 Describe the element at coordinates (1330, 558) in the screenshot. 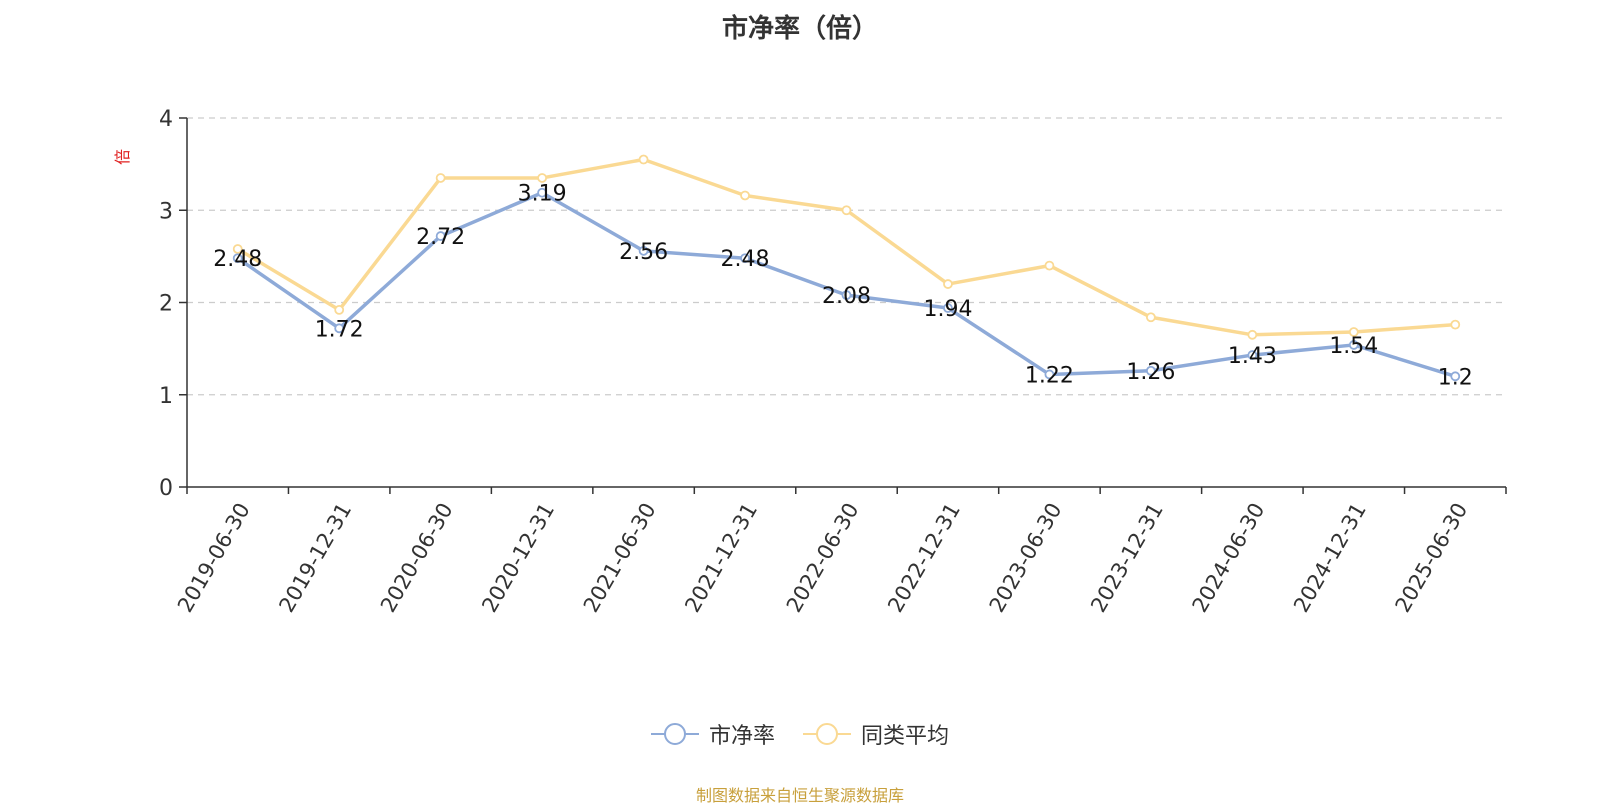

I see `x-tick-label: 2024-12-31` at that location.